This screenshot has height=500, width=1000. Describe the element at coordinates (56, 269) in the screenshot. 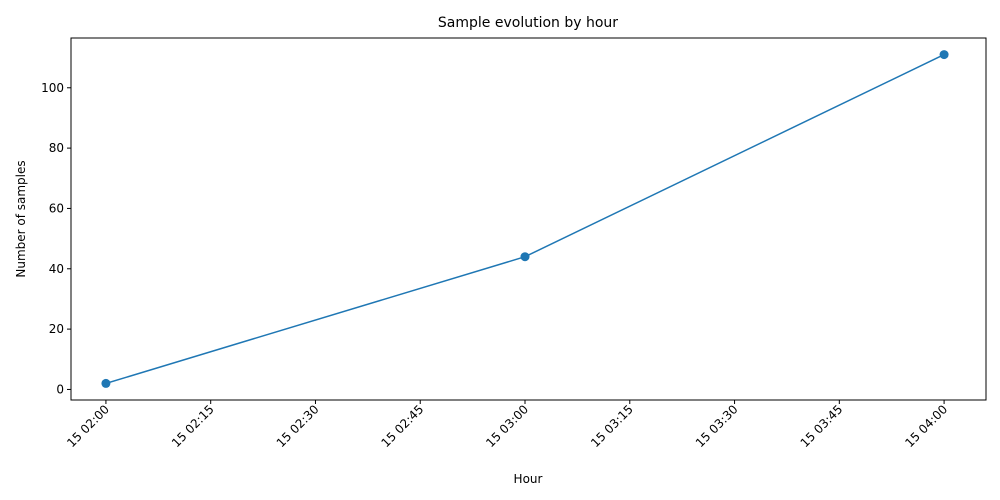

I see `y-tick-label: 40` at that location.